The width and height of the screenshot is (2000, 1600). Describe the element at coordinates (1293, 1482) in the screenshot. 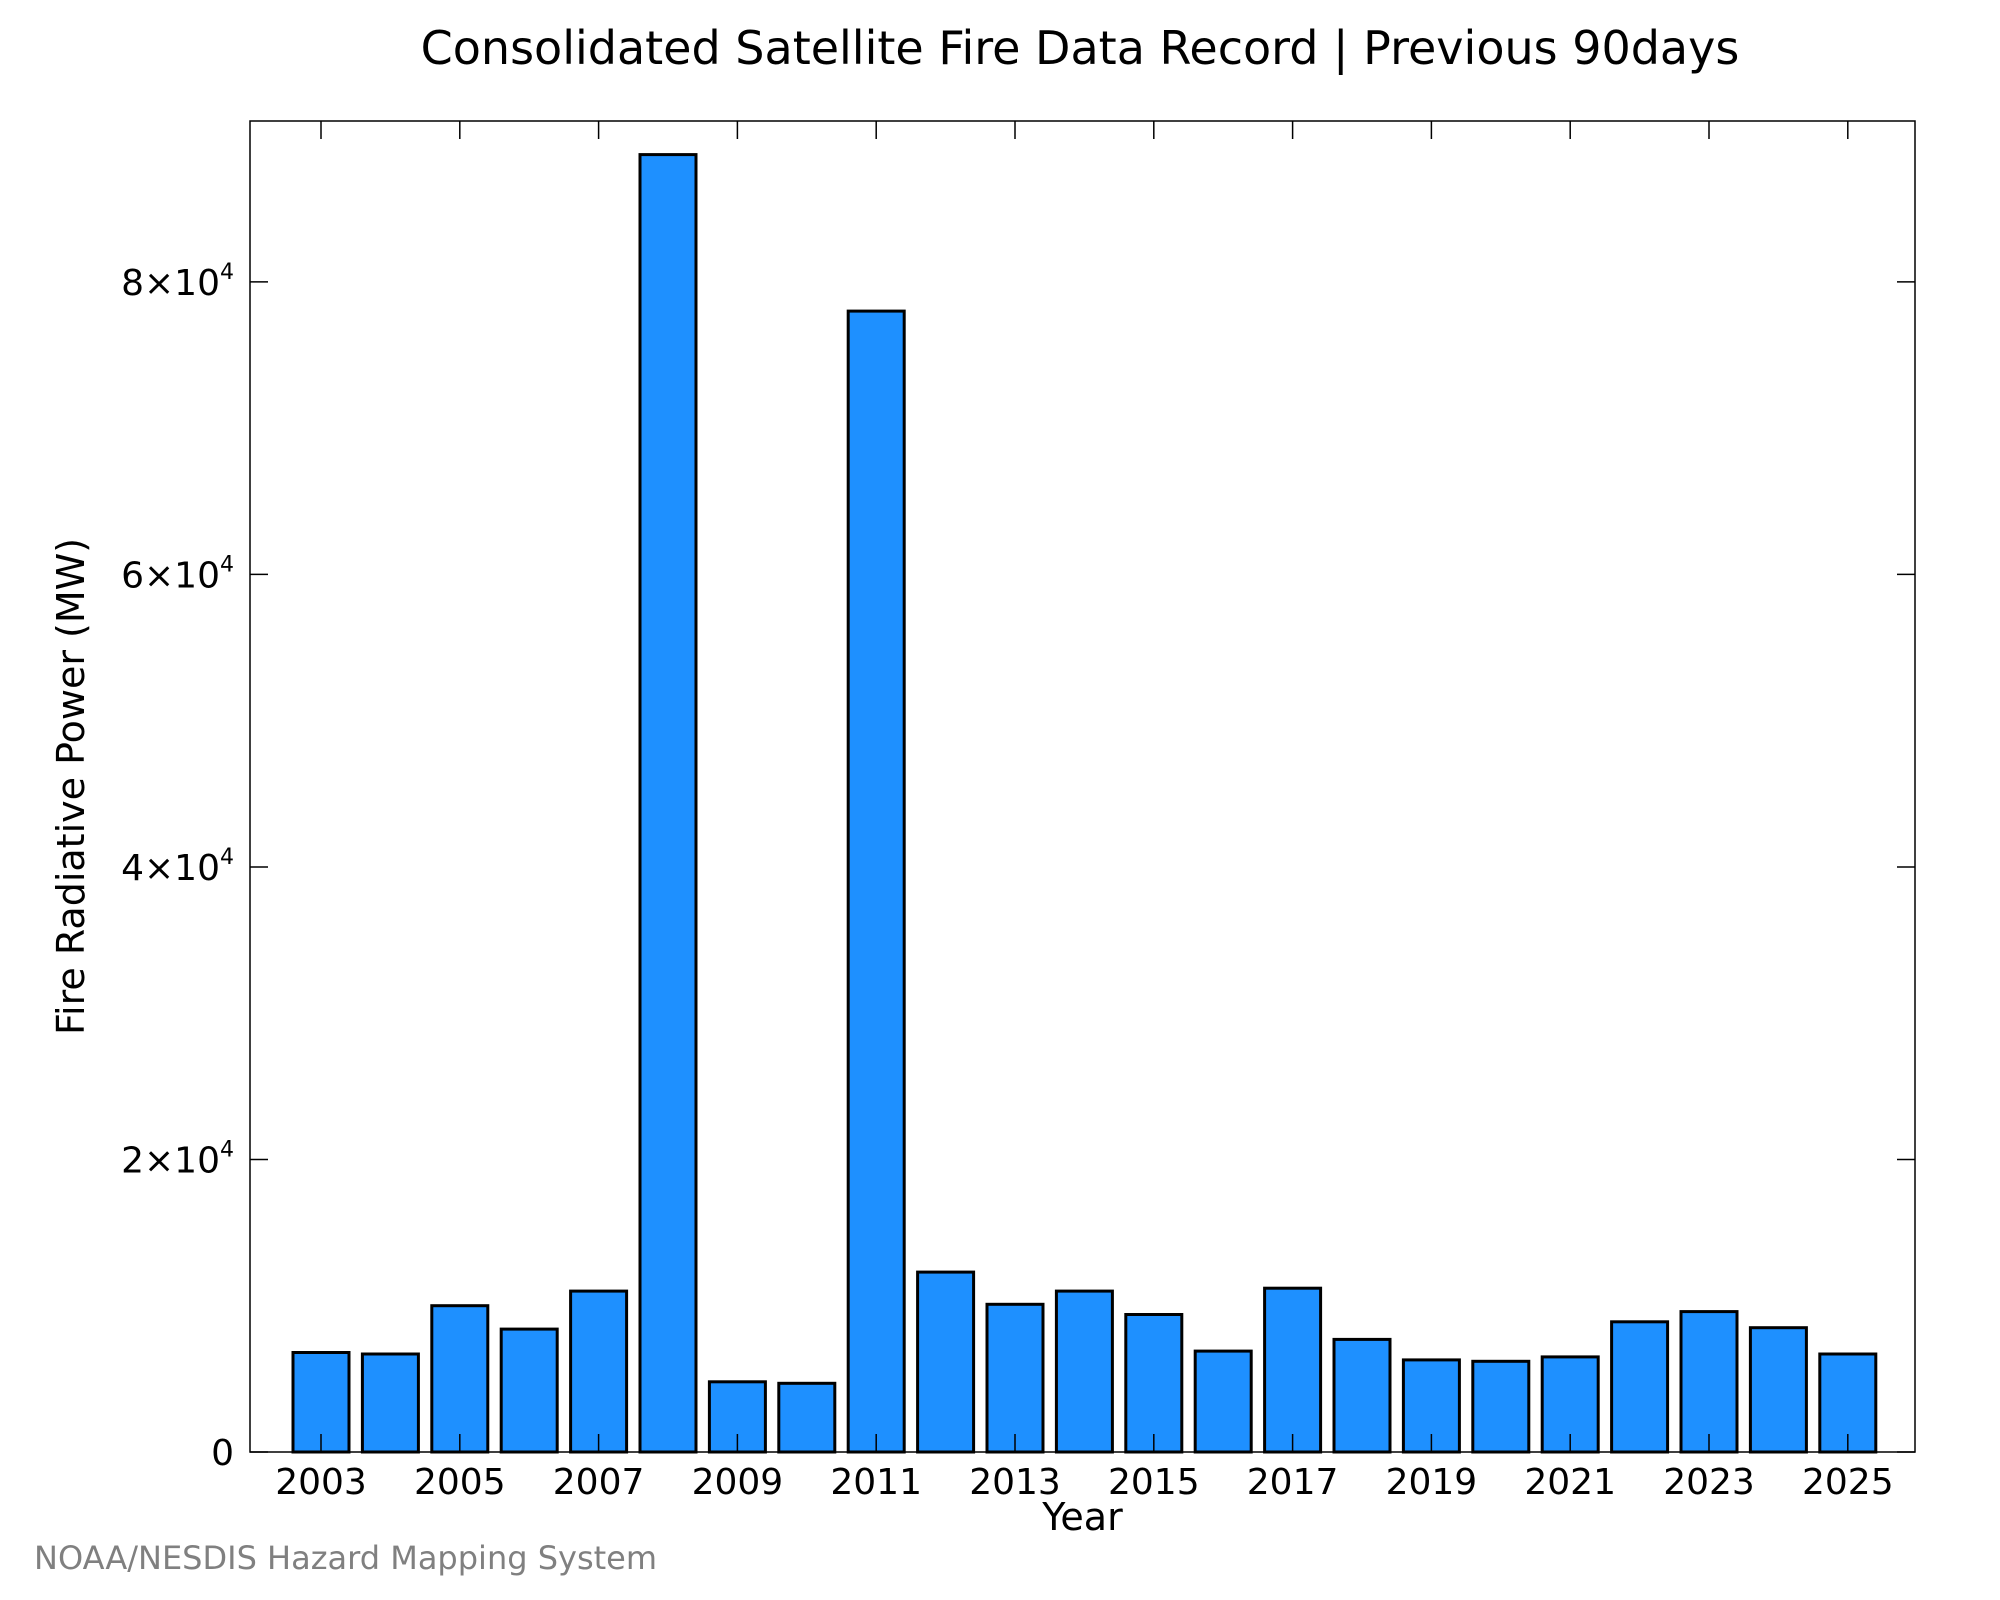

I see `x-tick-label-2017: 2017` at that location.